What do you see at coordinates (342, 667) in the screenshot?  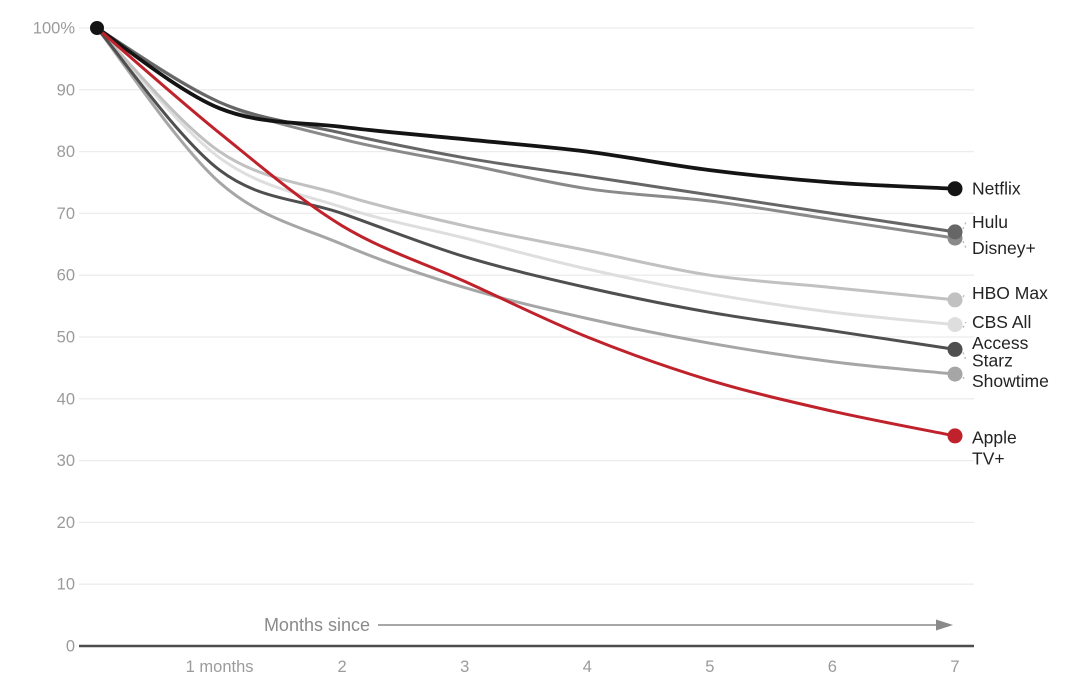 I see `x-axis-label-2: 2` at bounding box center [342, 667].